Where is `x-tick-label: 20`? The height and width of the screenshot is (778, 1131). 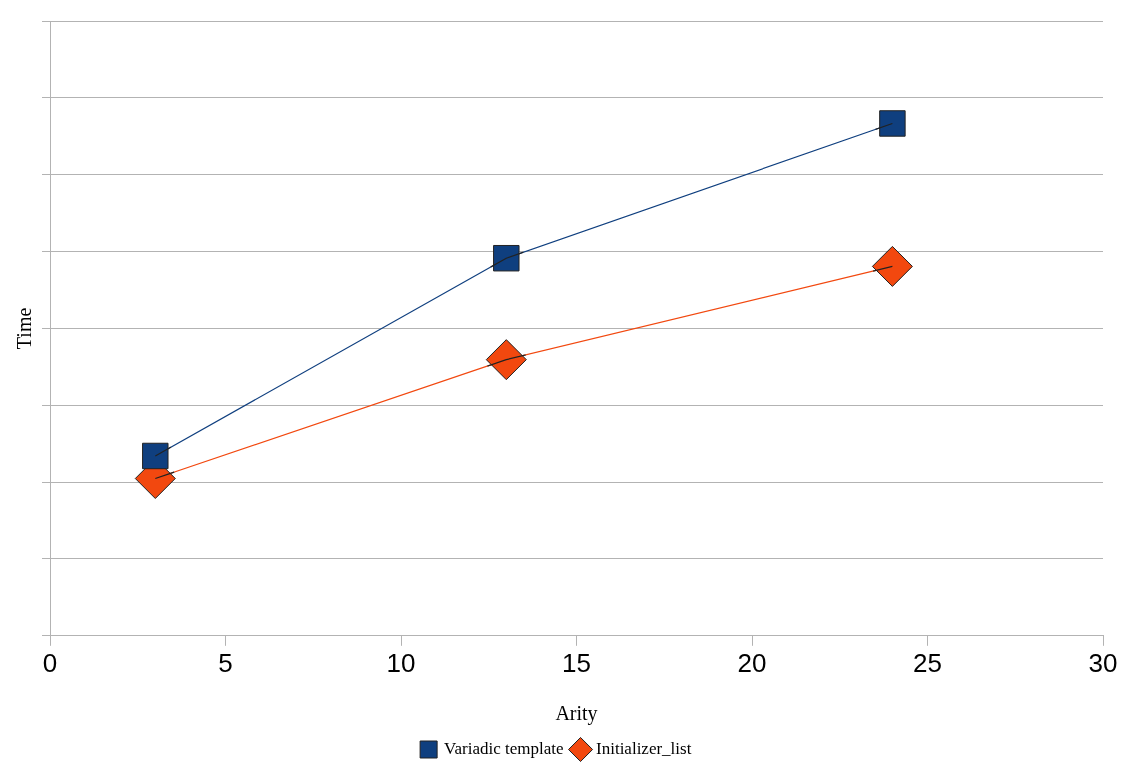
x-tick-label: 20 is located at coordinates (752, 662).